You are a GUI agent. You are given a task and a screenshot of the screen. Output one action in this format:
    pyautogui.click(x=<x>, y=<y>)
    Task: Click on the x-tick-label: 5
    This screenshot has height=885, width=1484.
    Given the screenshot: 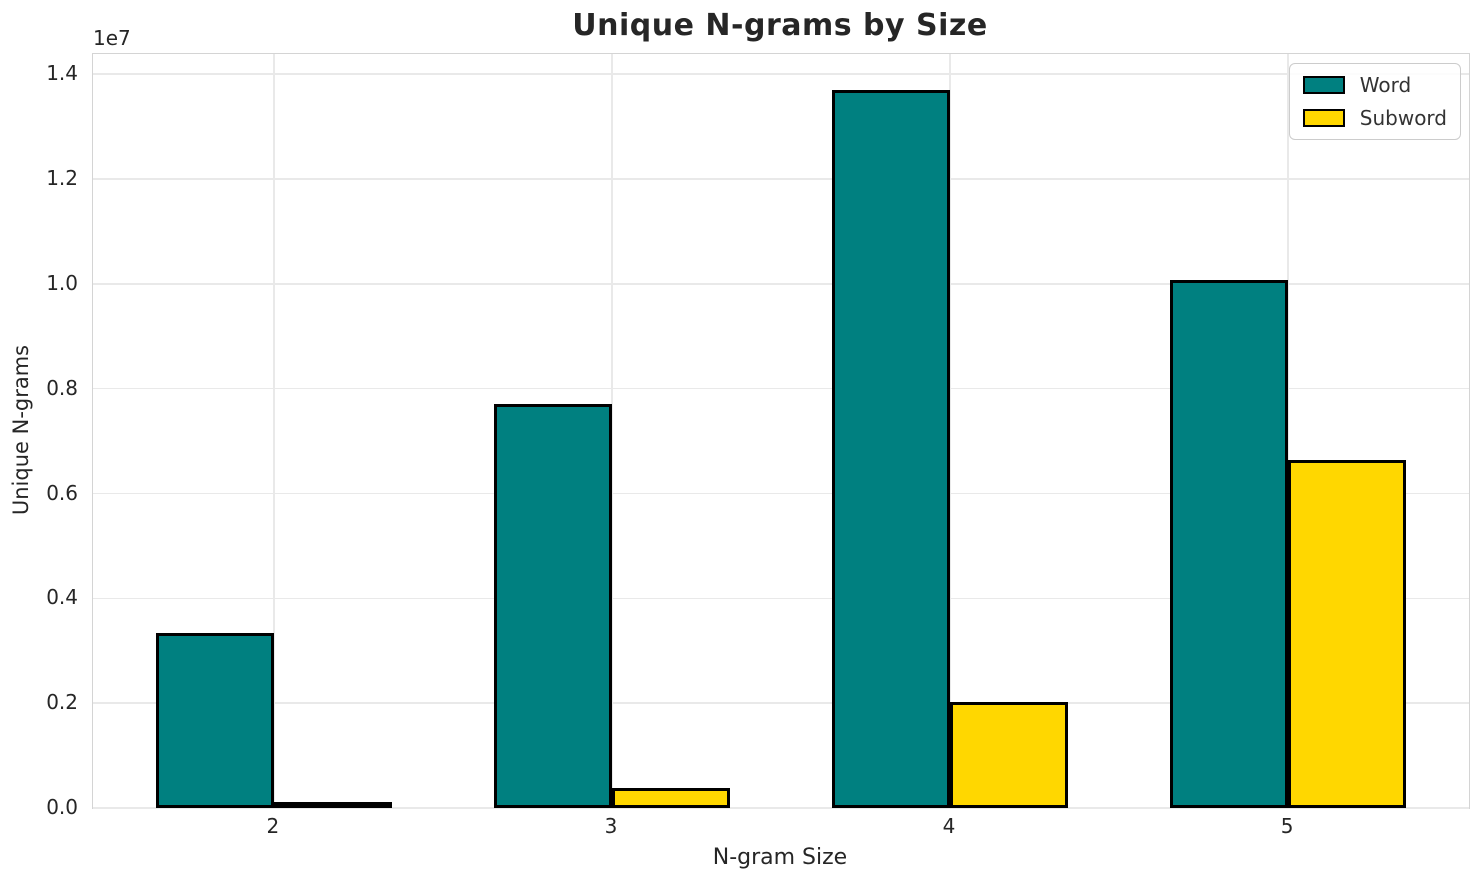 What is the action you would take?
    pyautogui.click(x=1287, y=826)
    